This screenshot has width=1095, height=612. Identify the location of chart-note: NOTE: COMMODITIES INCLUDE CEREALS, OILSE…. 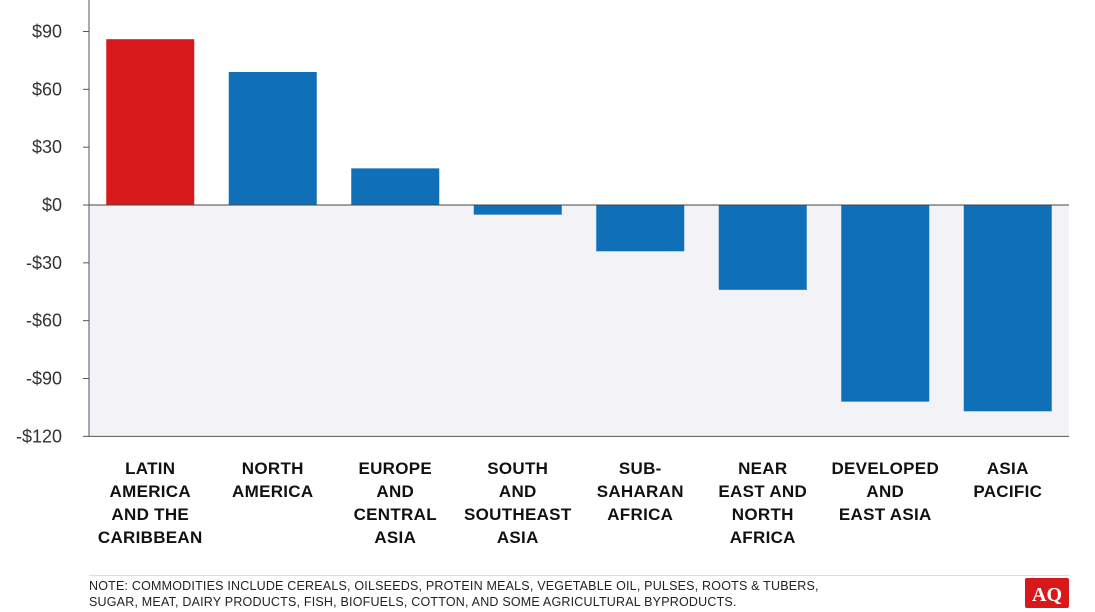
(549, 593).